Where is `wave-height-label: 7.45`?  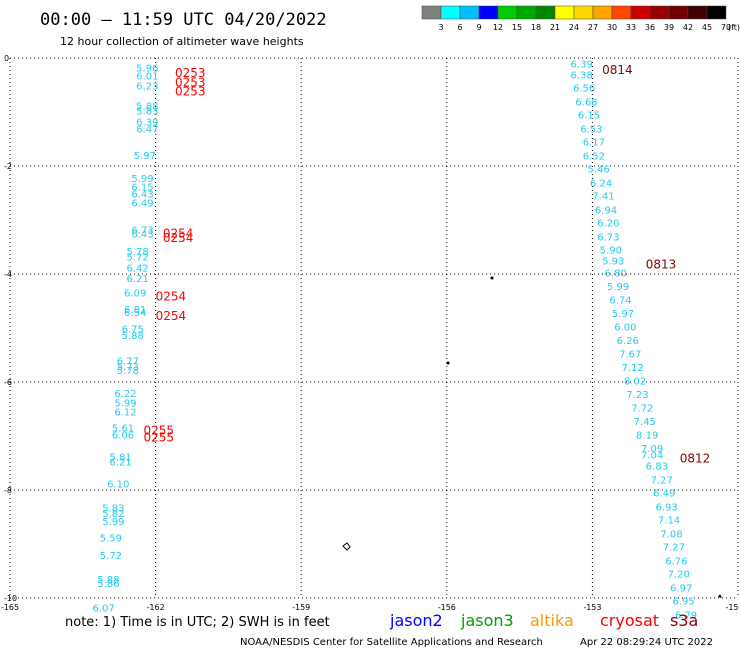 wave-height-label: 7.45 is located at coordinates (645, 422).